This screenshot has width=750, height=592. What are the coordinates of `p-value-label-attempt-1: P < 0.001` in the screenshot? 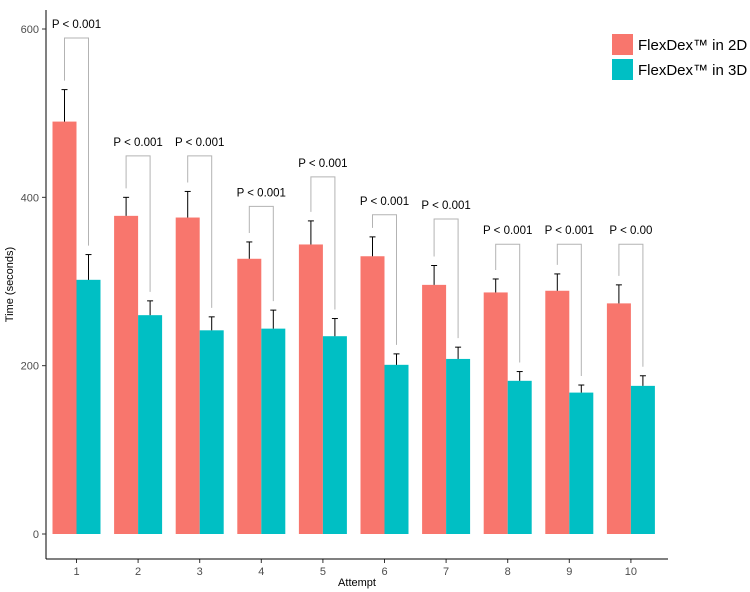 It's located at (76, 25).